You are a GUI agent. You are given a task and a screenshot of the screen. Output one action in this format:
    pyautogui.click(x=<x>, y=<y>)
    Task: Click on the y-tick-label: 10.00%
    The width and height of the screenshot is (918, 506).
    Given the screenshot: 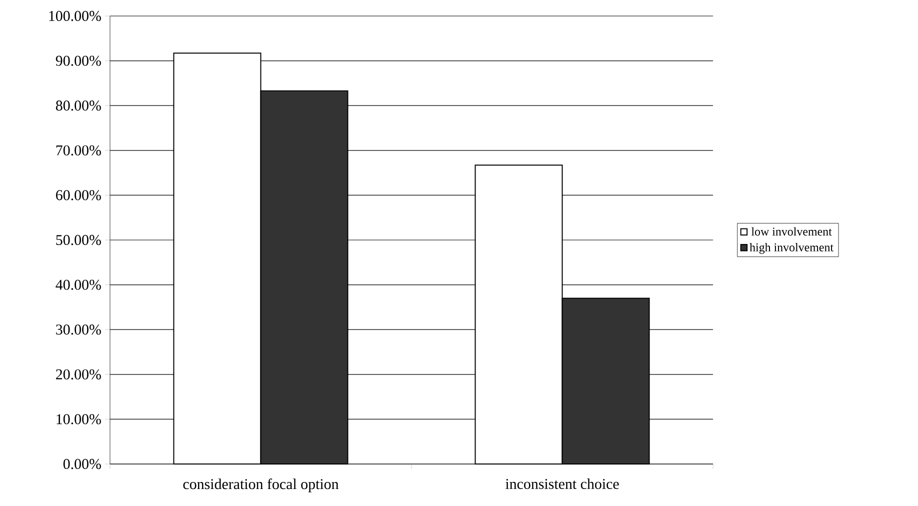 What is the action you would take?
    pyautogui.click(x=78, y=419)
    